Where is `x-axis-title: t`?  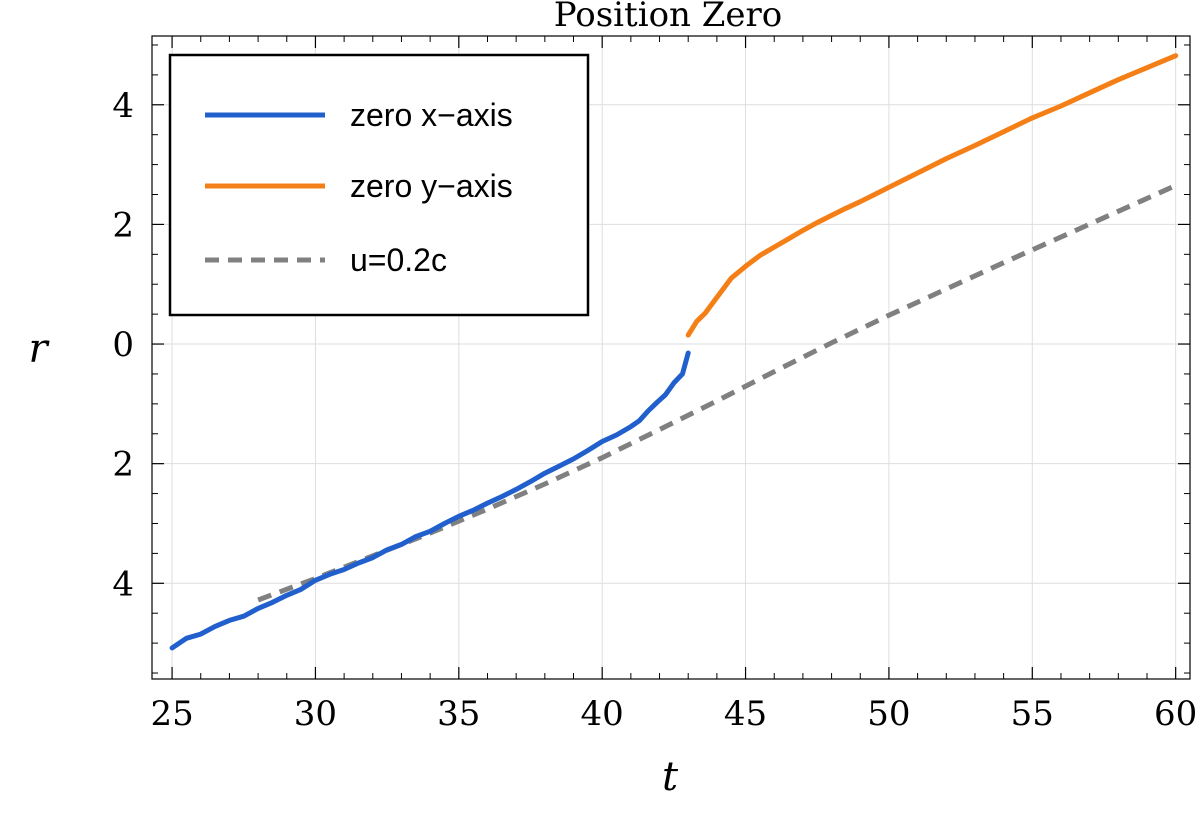
x-axis-title: t is located at coordinates (670, 777).